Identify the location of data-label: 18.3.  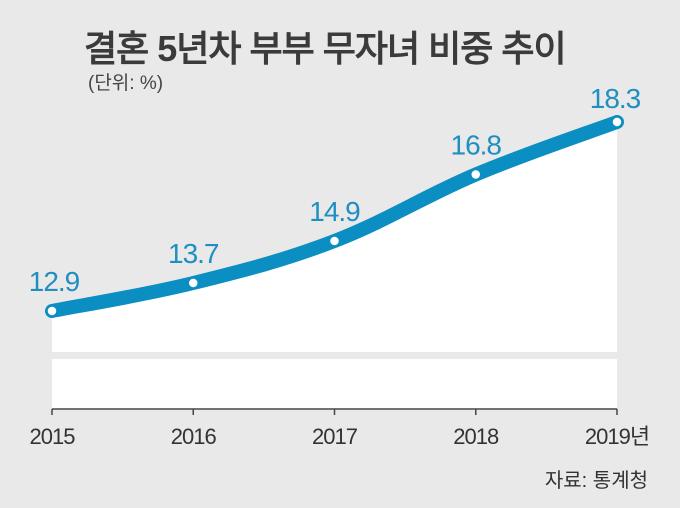
(615, 98).